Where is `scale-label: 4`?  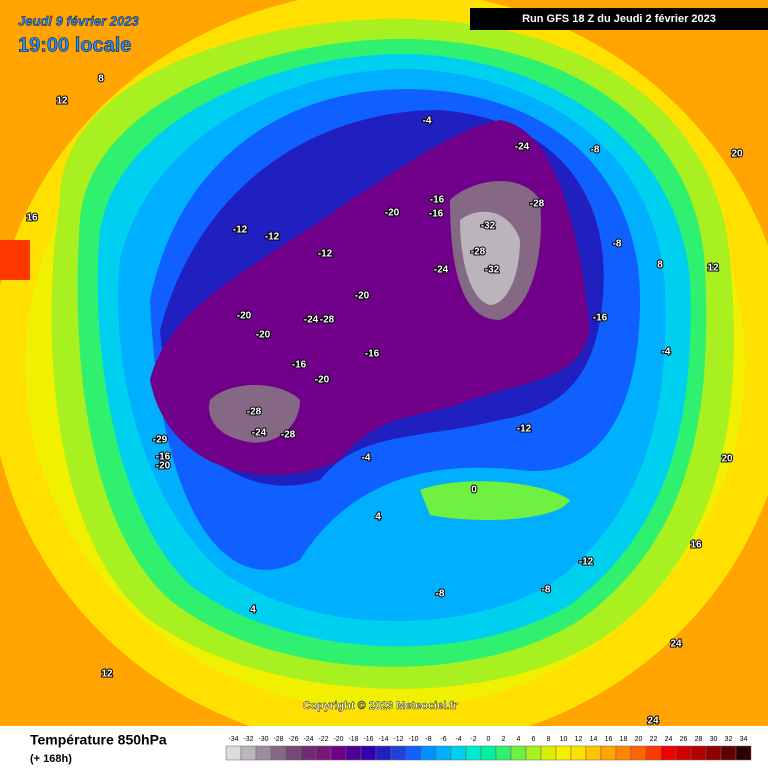 scale-label: 4 is located at coordinates (519, 739).